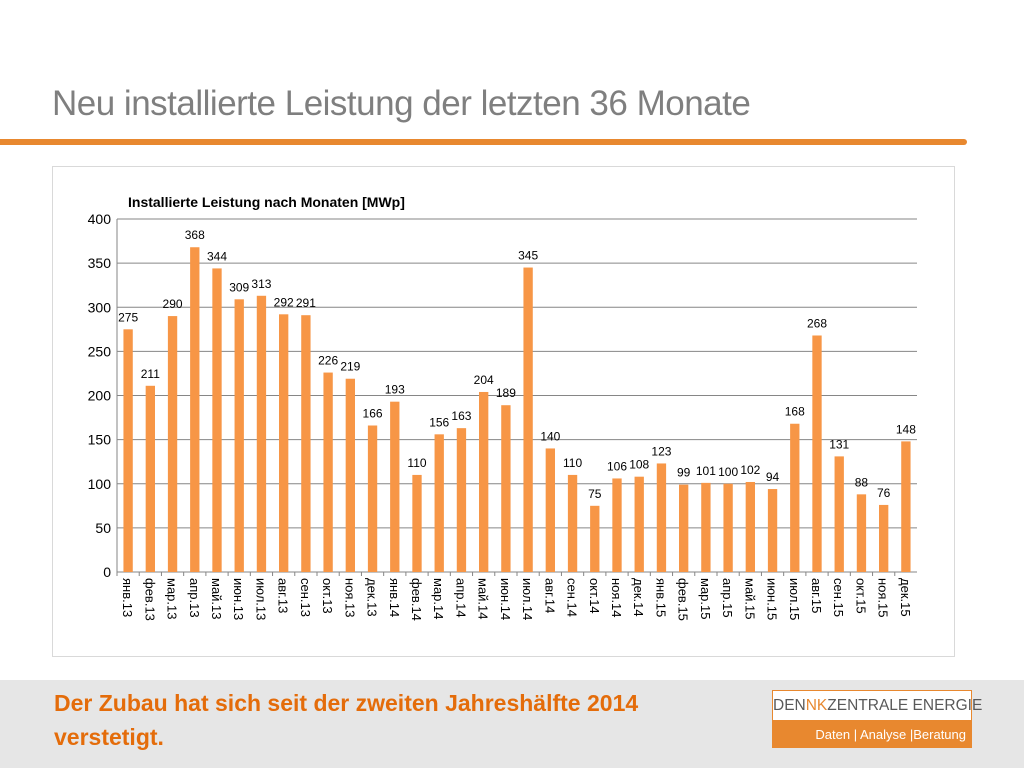 This screenshot has height=768, width=1024. What do you see at coordinates (394, 597) in the screenshot?
I see `x-tick-label: янв.14` at bounding box center [394, 597].